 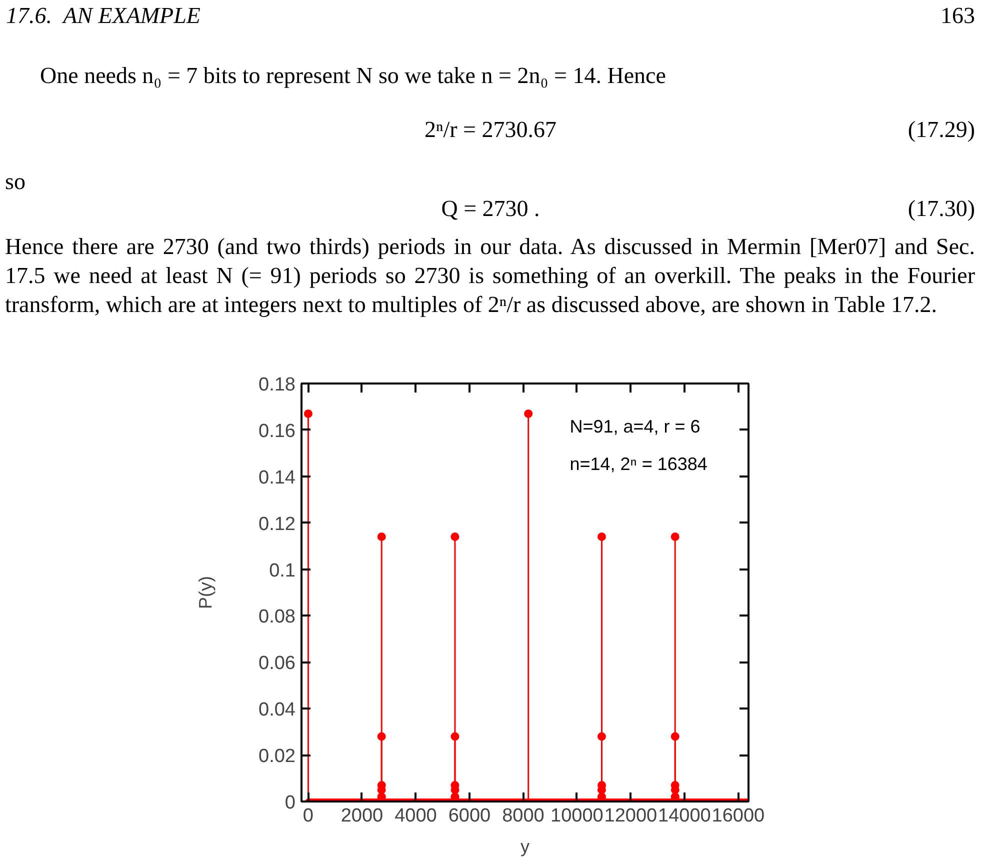 What do you see at coordinates (957, 15) in the screenshot?
I see `text: 163` at bounding box center [957, 15].